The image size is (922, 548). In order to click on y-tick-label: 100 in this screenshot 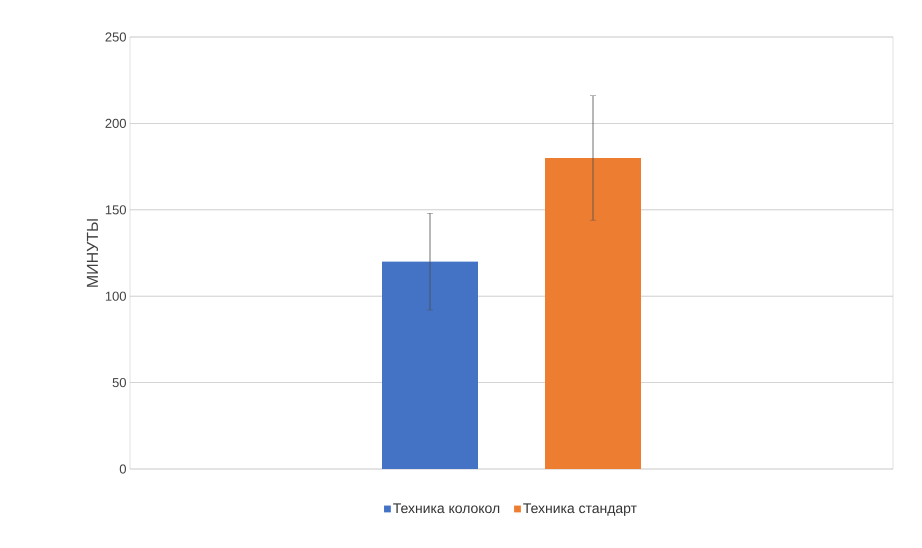, I will do `click(116, 296)`.